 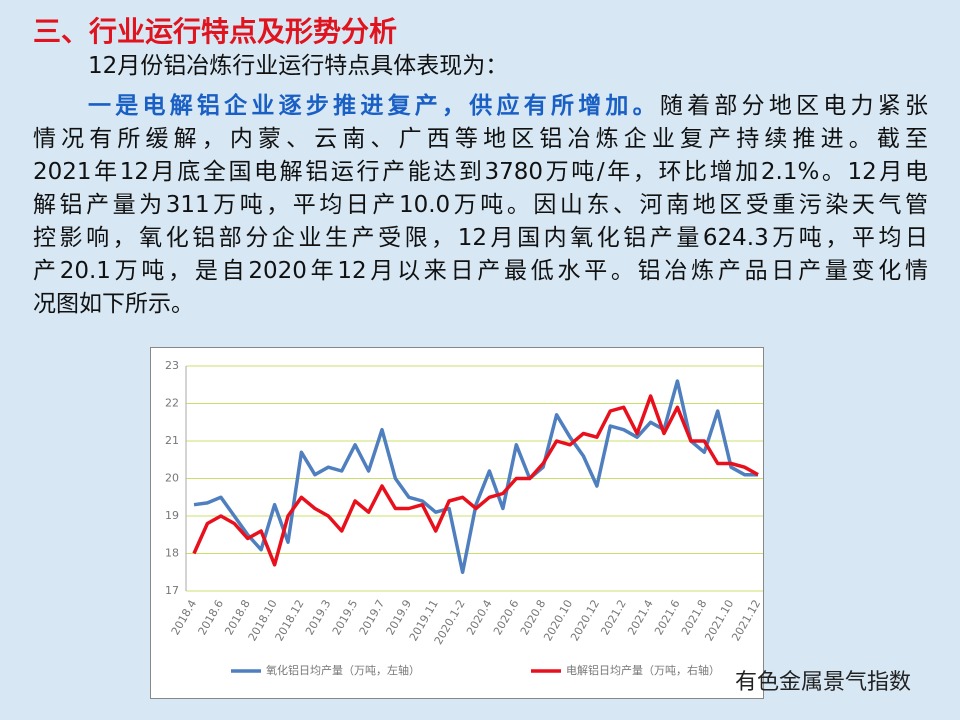 I want to click on line: 解铝产量为311万吨，平均日产10.0万吨。因山东、河南地区受重污染天气管, so click(x=480, y=205).